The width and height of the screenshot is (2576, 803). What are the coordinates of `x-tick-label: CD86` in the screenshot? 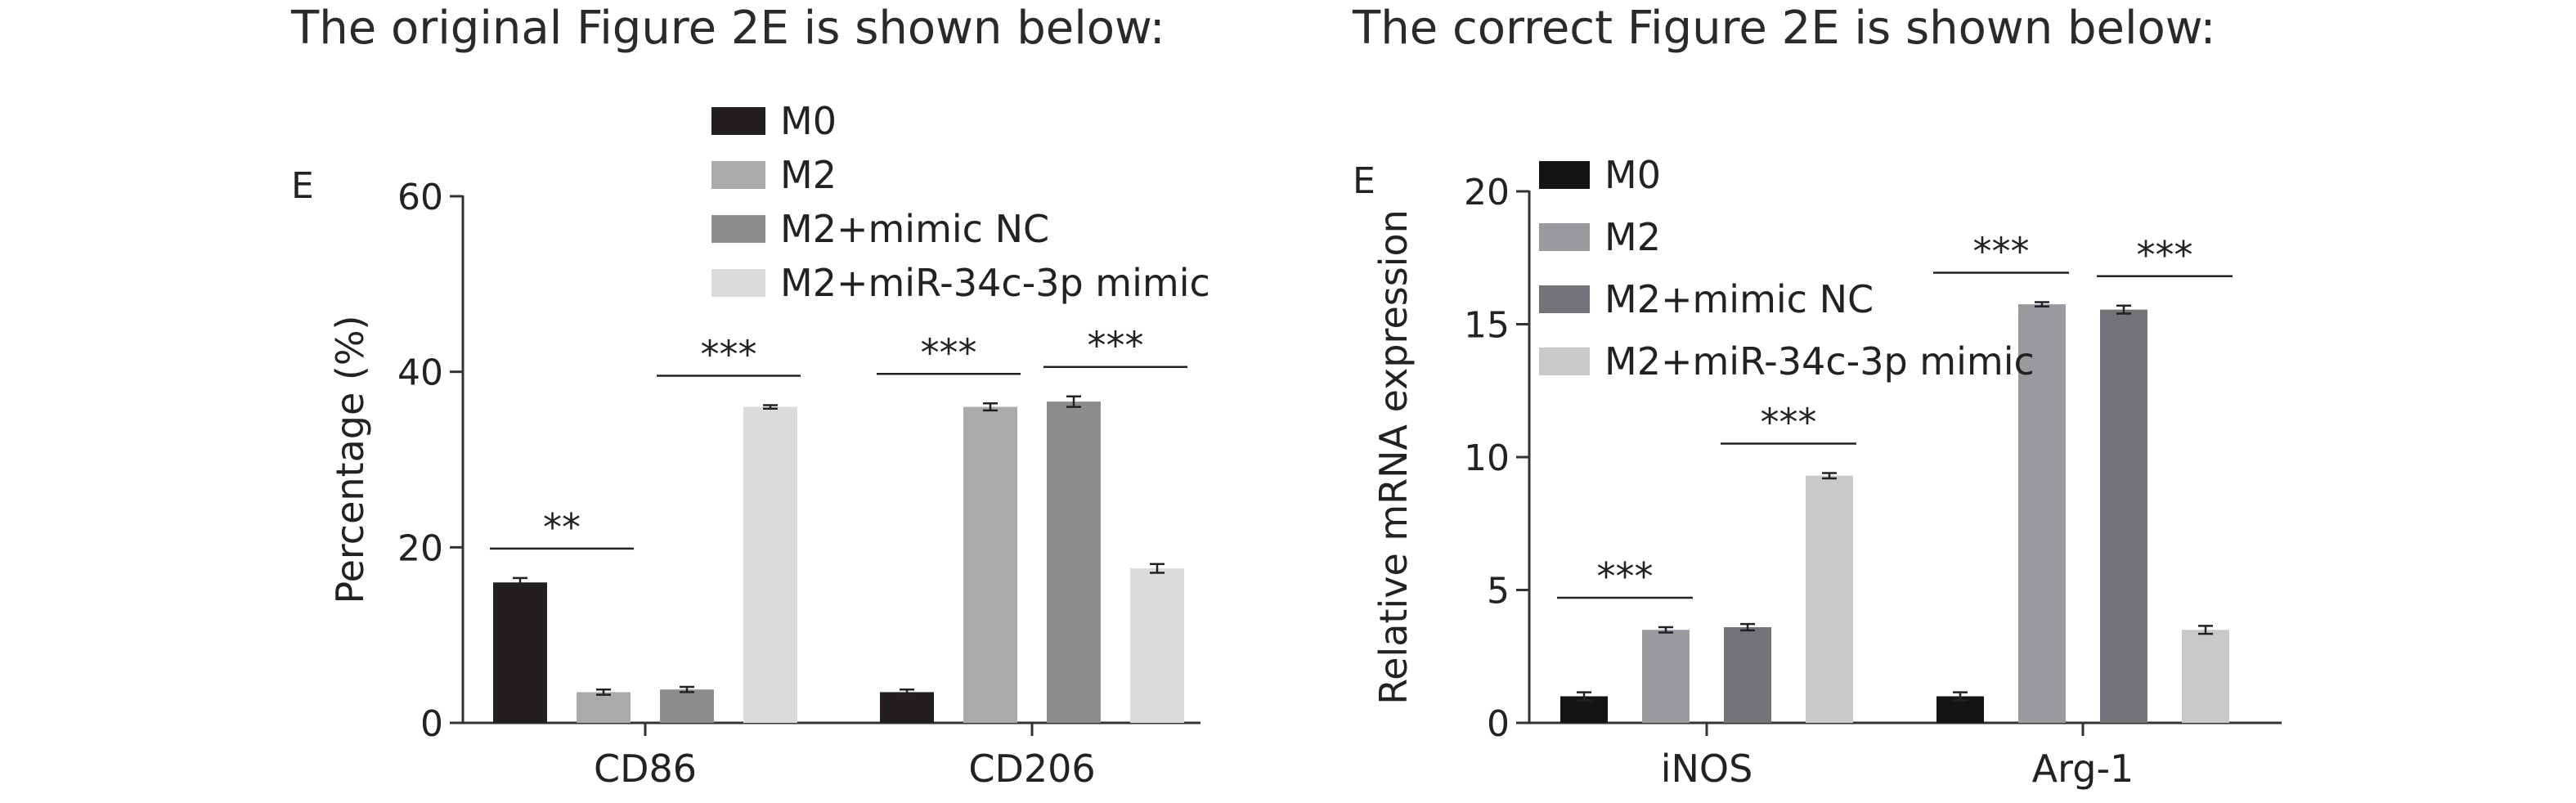 It's located at (645, 769).